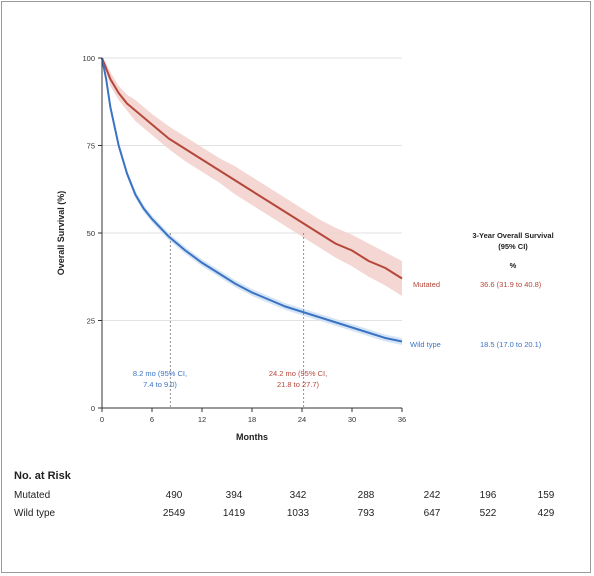 The image size is (594, 576). I want to click on risk-cell: 793, so click(366, 513).